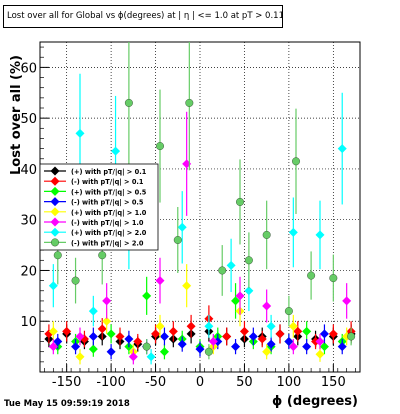  What do you see at coordinates (107, 203) in the screenshot?
I see `legend-label: (-) with pT/|q| > 0.5` at bounding box center [107, 203].